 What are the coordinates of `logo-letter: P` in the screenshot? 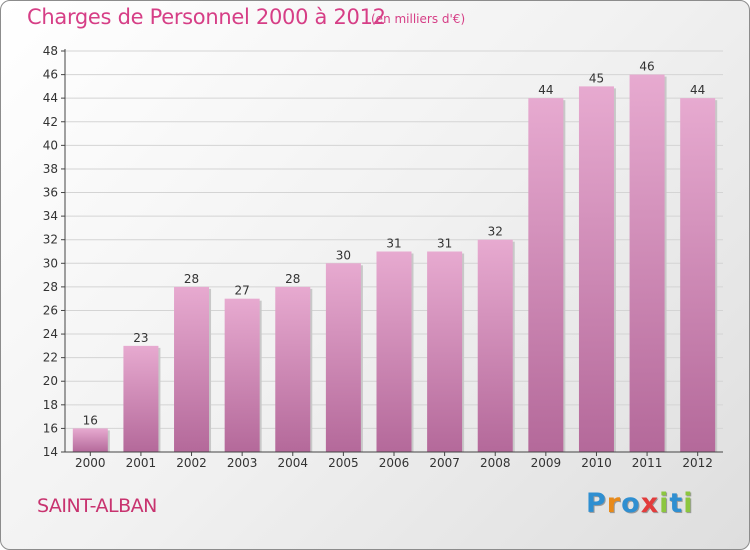 It's located at (596, 503).